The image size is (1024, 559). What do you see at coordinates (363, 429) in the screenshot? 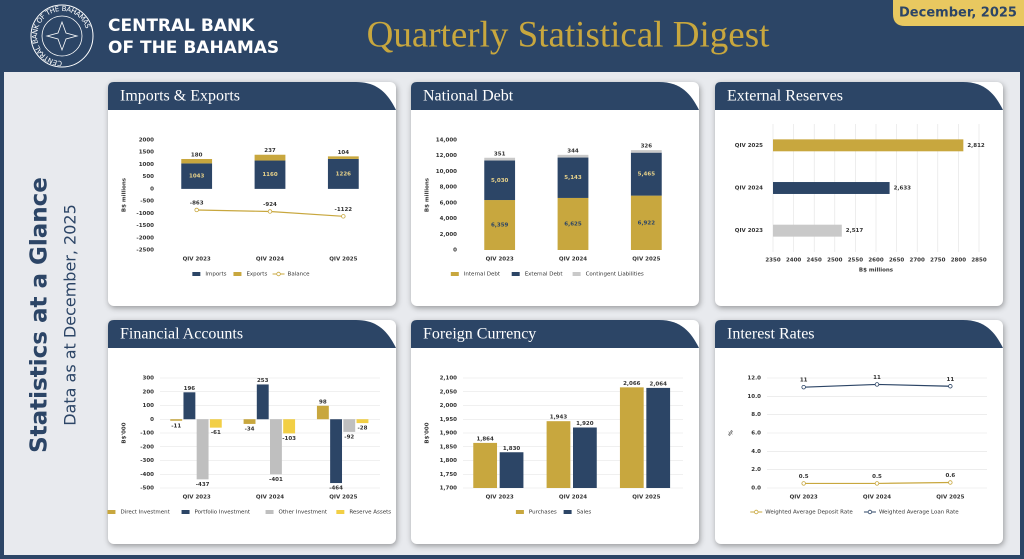
I see `data-label: -28` at bounding box center [363, 429].